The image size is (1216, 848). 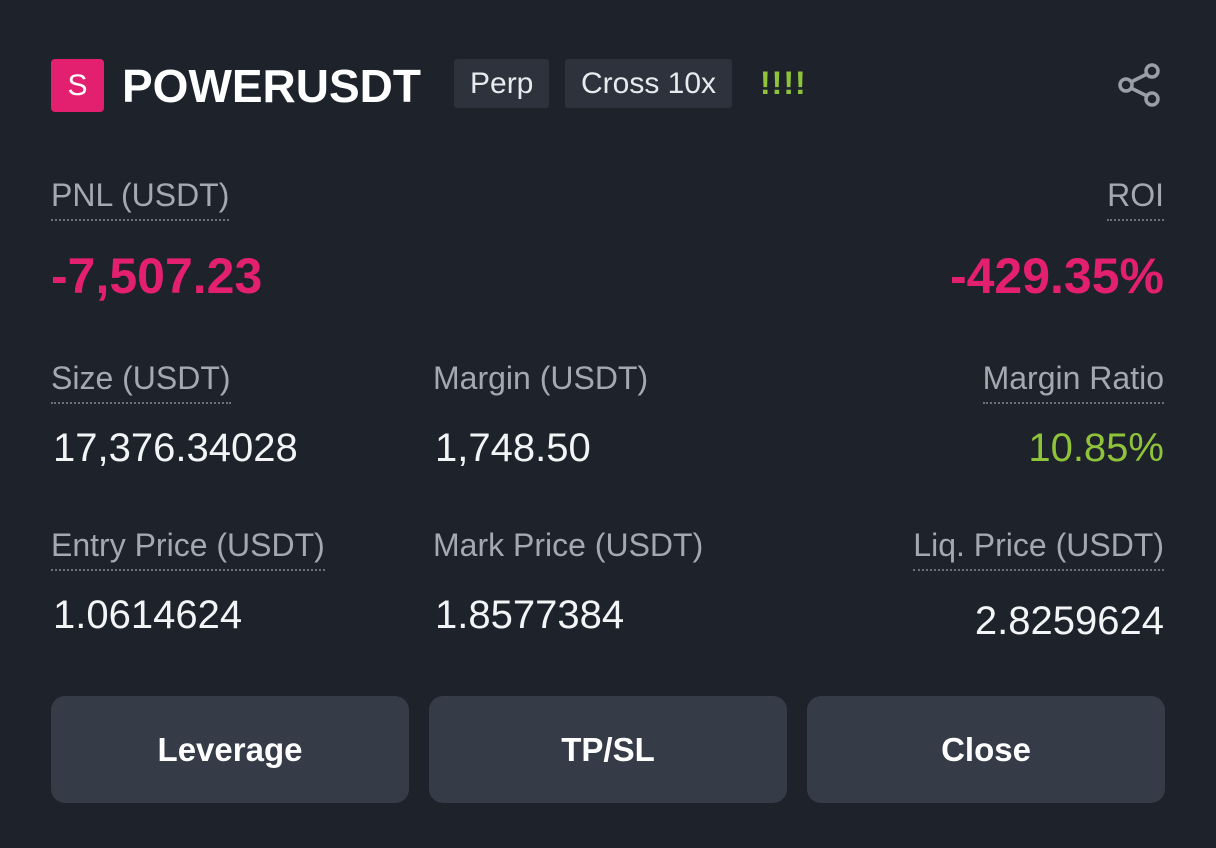 What do you see at coordinates (157, 276) in the screenshot?
I see `pnl-value: -7,507.23` at bounding box center [157, 276].